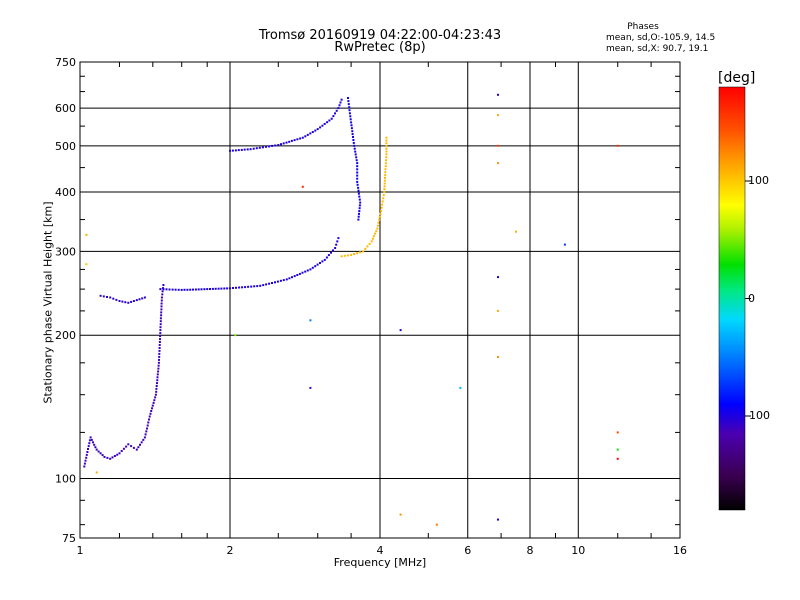 This screenshot has width=800, height=600. What do you see at coordinates (65, 479) in the screenshot?
I see `y-tick-label: 100` at bounding box center [65, 479].